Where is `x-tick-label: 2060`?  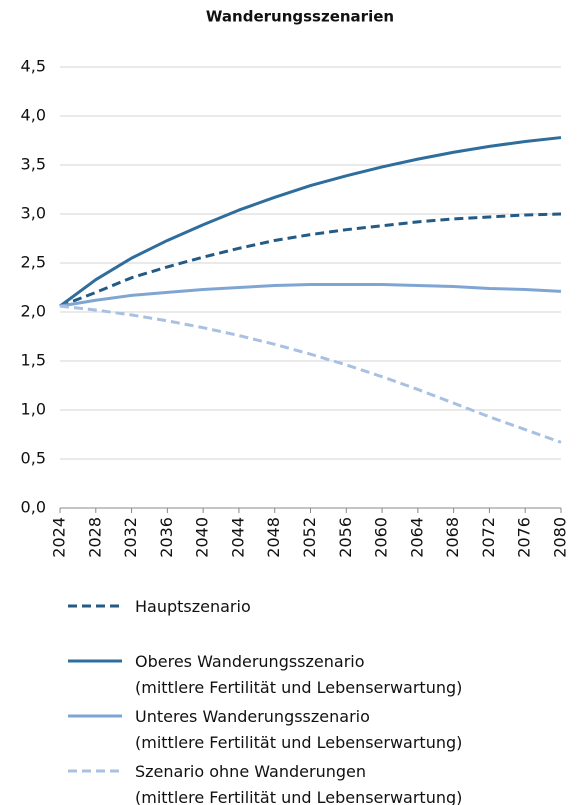 x-tick-label: 2060 is located at coordinates (381, 537).